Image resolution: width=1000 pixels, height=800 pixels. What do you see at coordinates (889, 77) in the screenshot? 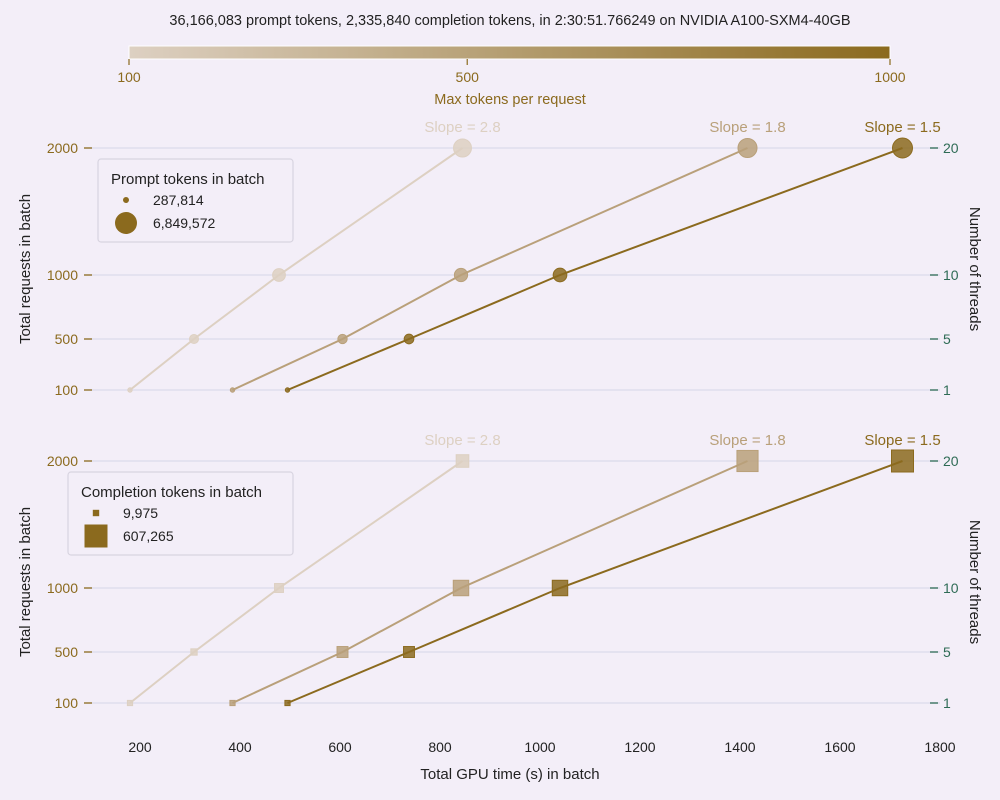
I see `colorbar-tick-label: 1000` at bounding box center [889, 77].